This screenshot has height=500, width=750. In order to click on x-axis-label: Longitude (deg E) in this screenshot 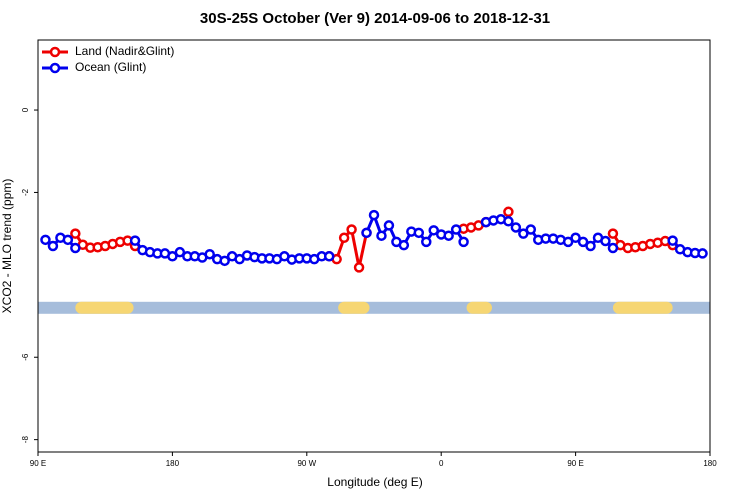, I will do `click(374, 482)`.